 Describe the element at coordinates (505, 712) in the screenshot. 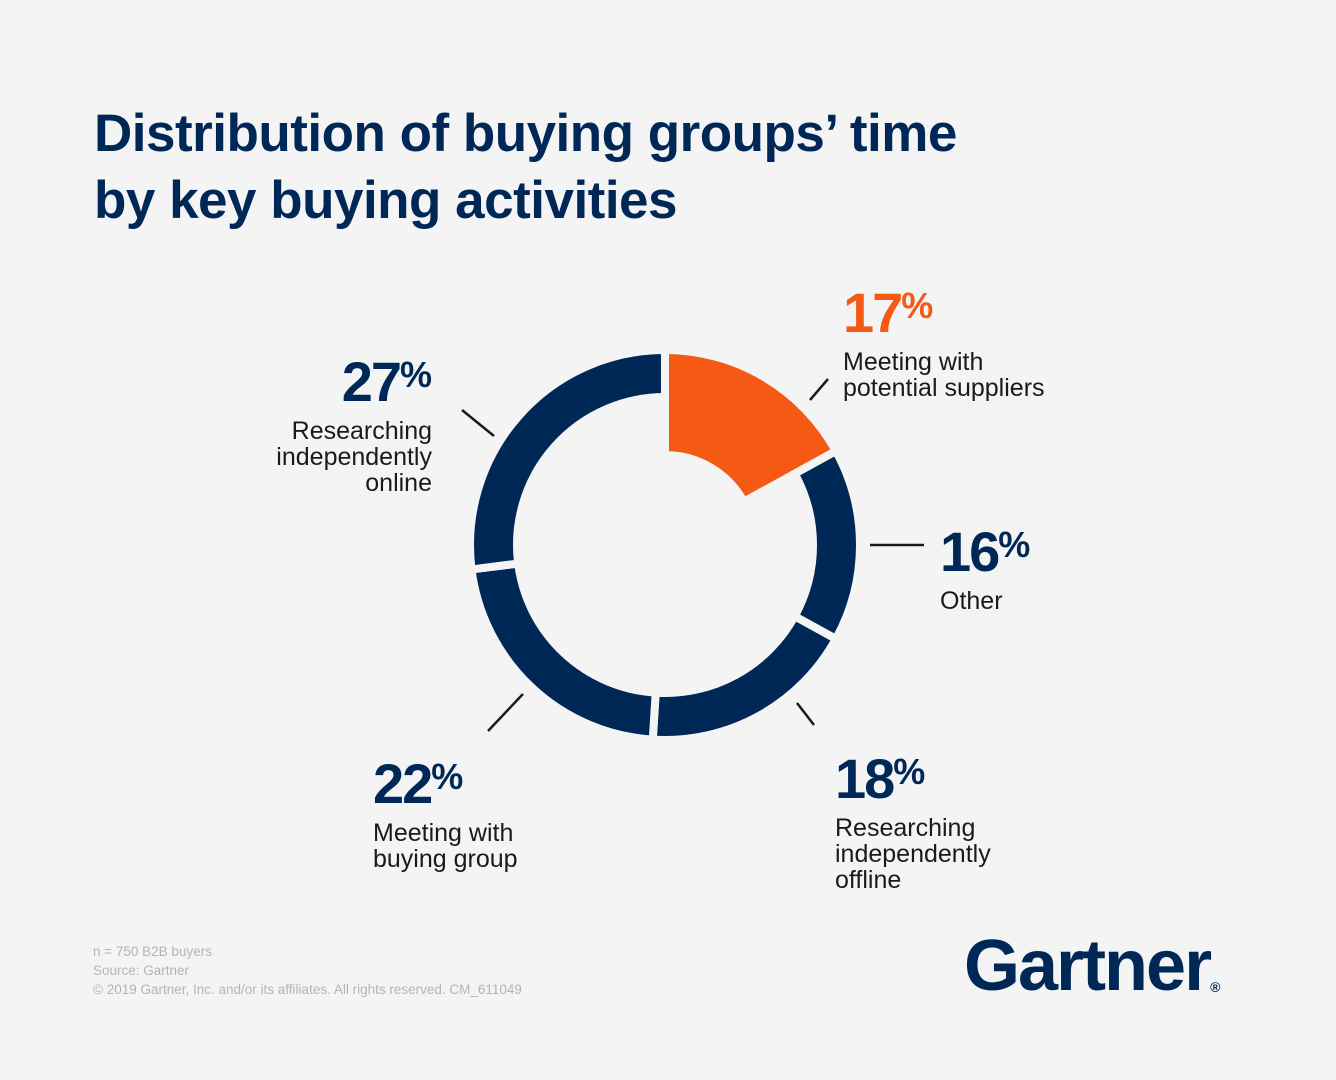

I see `leader-line-meeting-buying-group` at that location.